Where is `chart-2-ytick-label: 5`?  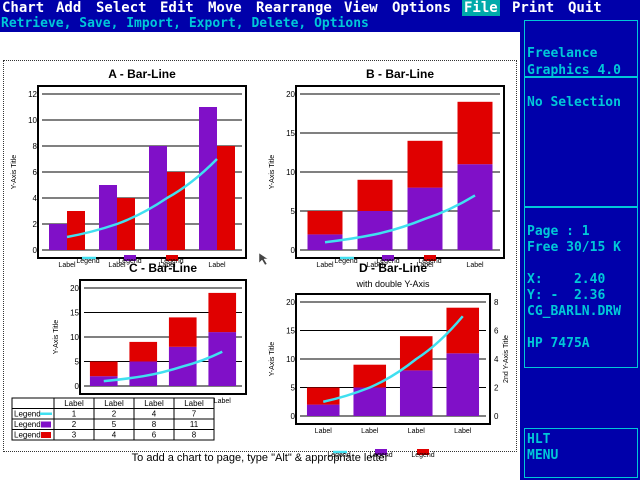 chart-2-ytick-label: 5 is located at coordinates (77, 362).